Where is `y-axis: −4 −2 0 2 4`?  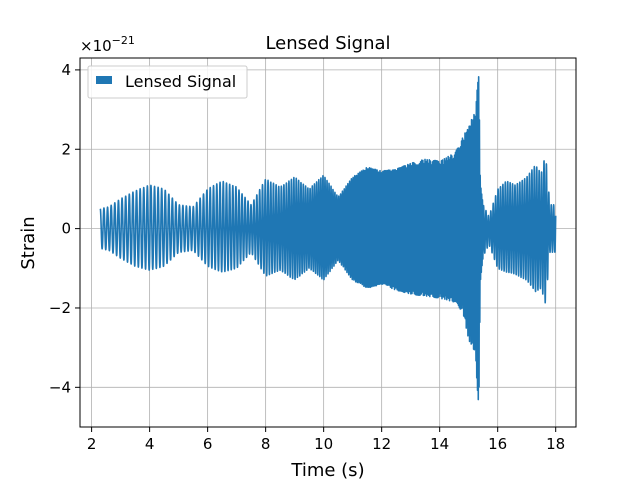 y-axis: −4 −2 0 2 4 is located at coordinates (64, 228).